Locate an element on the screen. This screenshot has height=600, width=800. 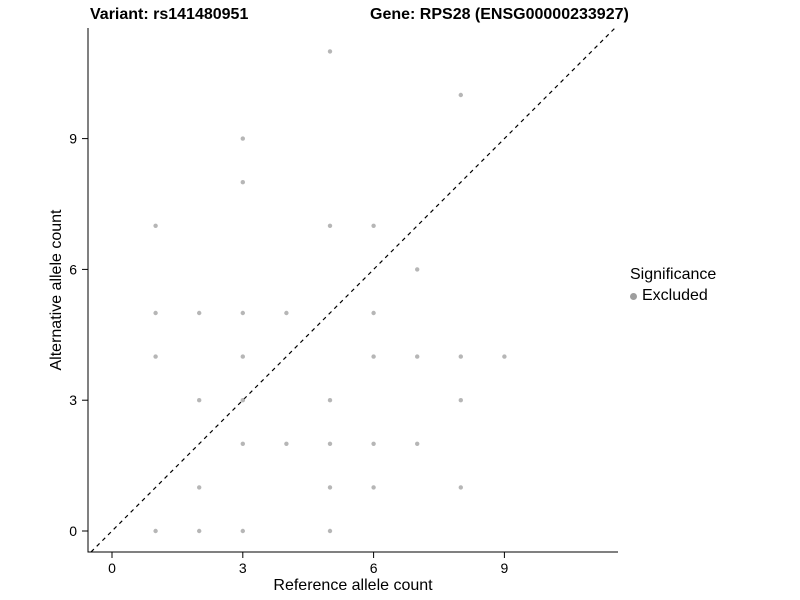
variant-title: Variant: rs141480951 is located at coordinates (169, 14).